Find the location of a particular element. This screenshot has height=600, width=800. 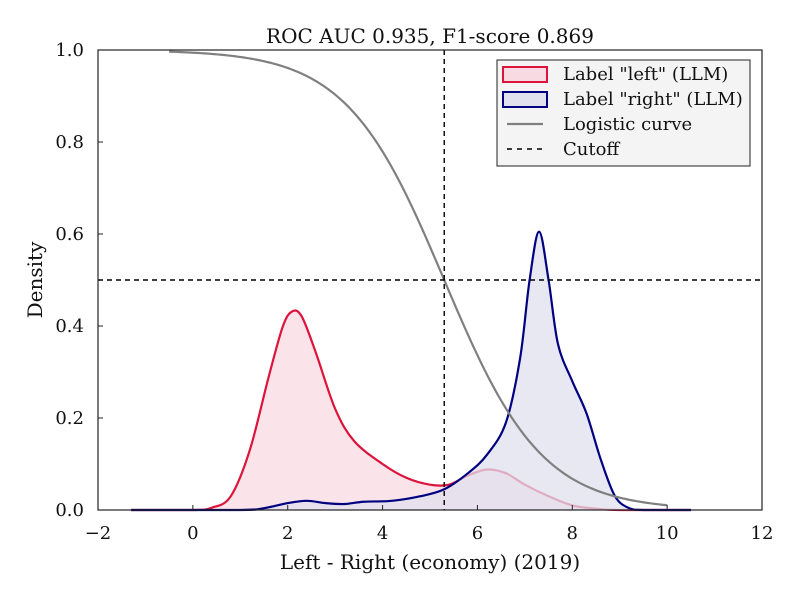

legend-label: Logistic curve is located at coordinates (627, 124).